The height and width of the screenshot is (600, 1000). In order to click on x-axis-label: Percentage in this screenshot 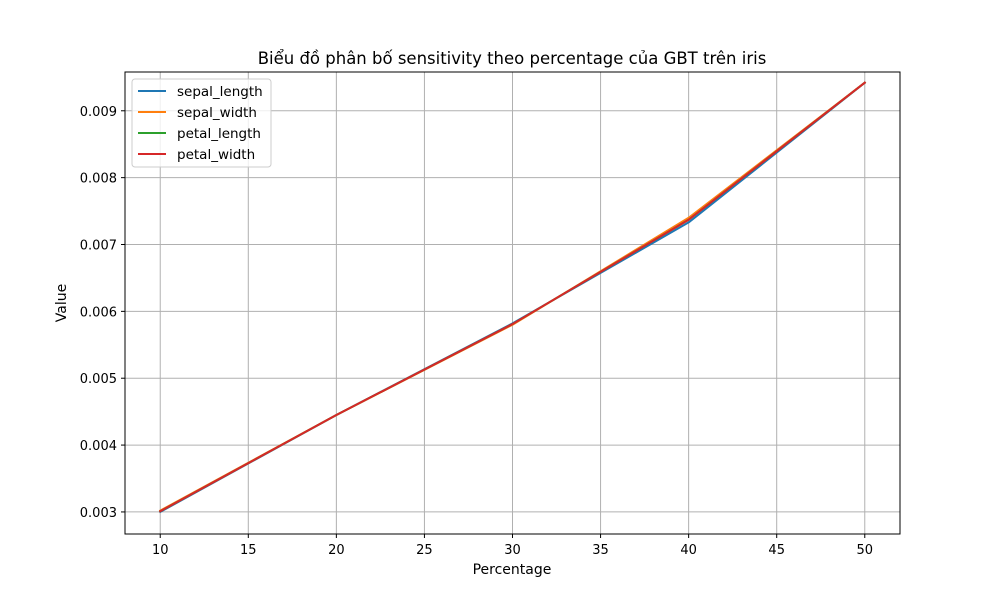, I will do `click(512, 570)`.